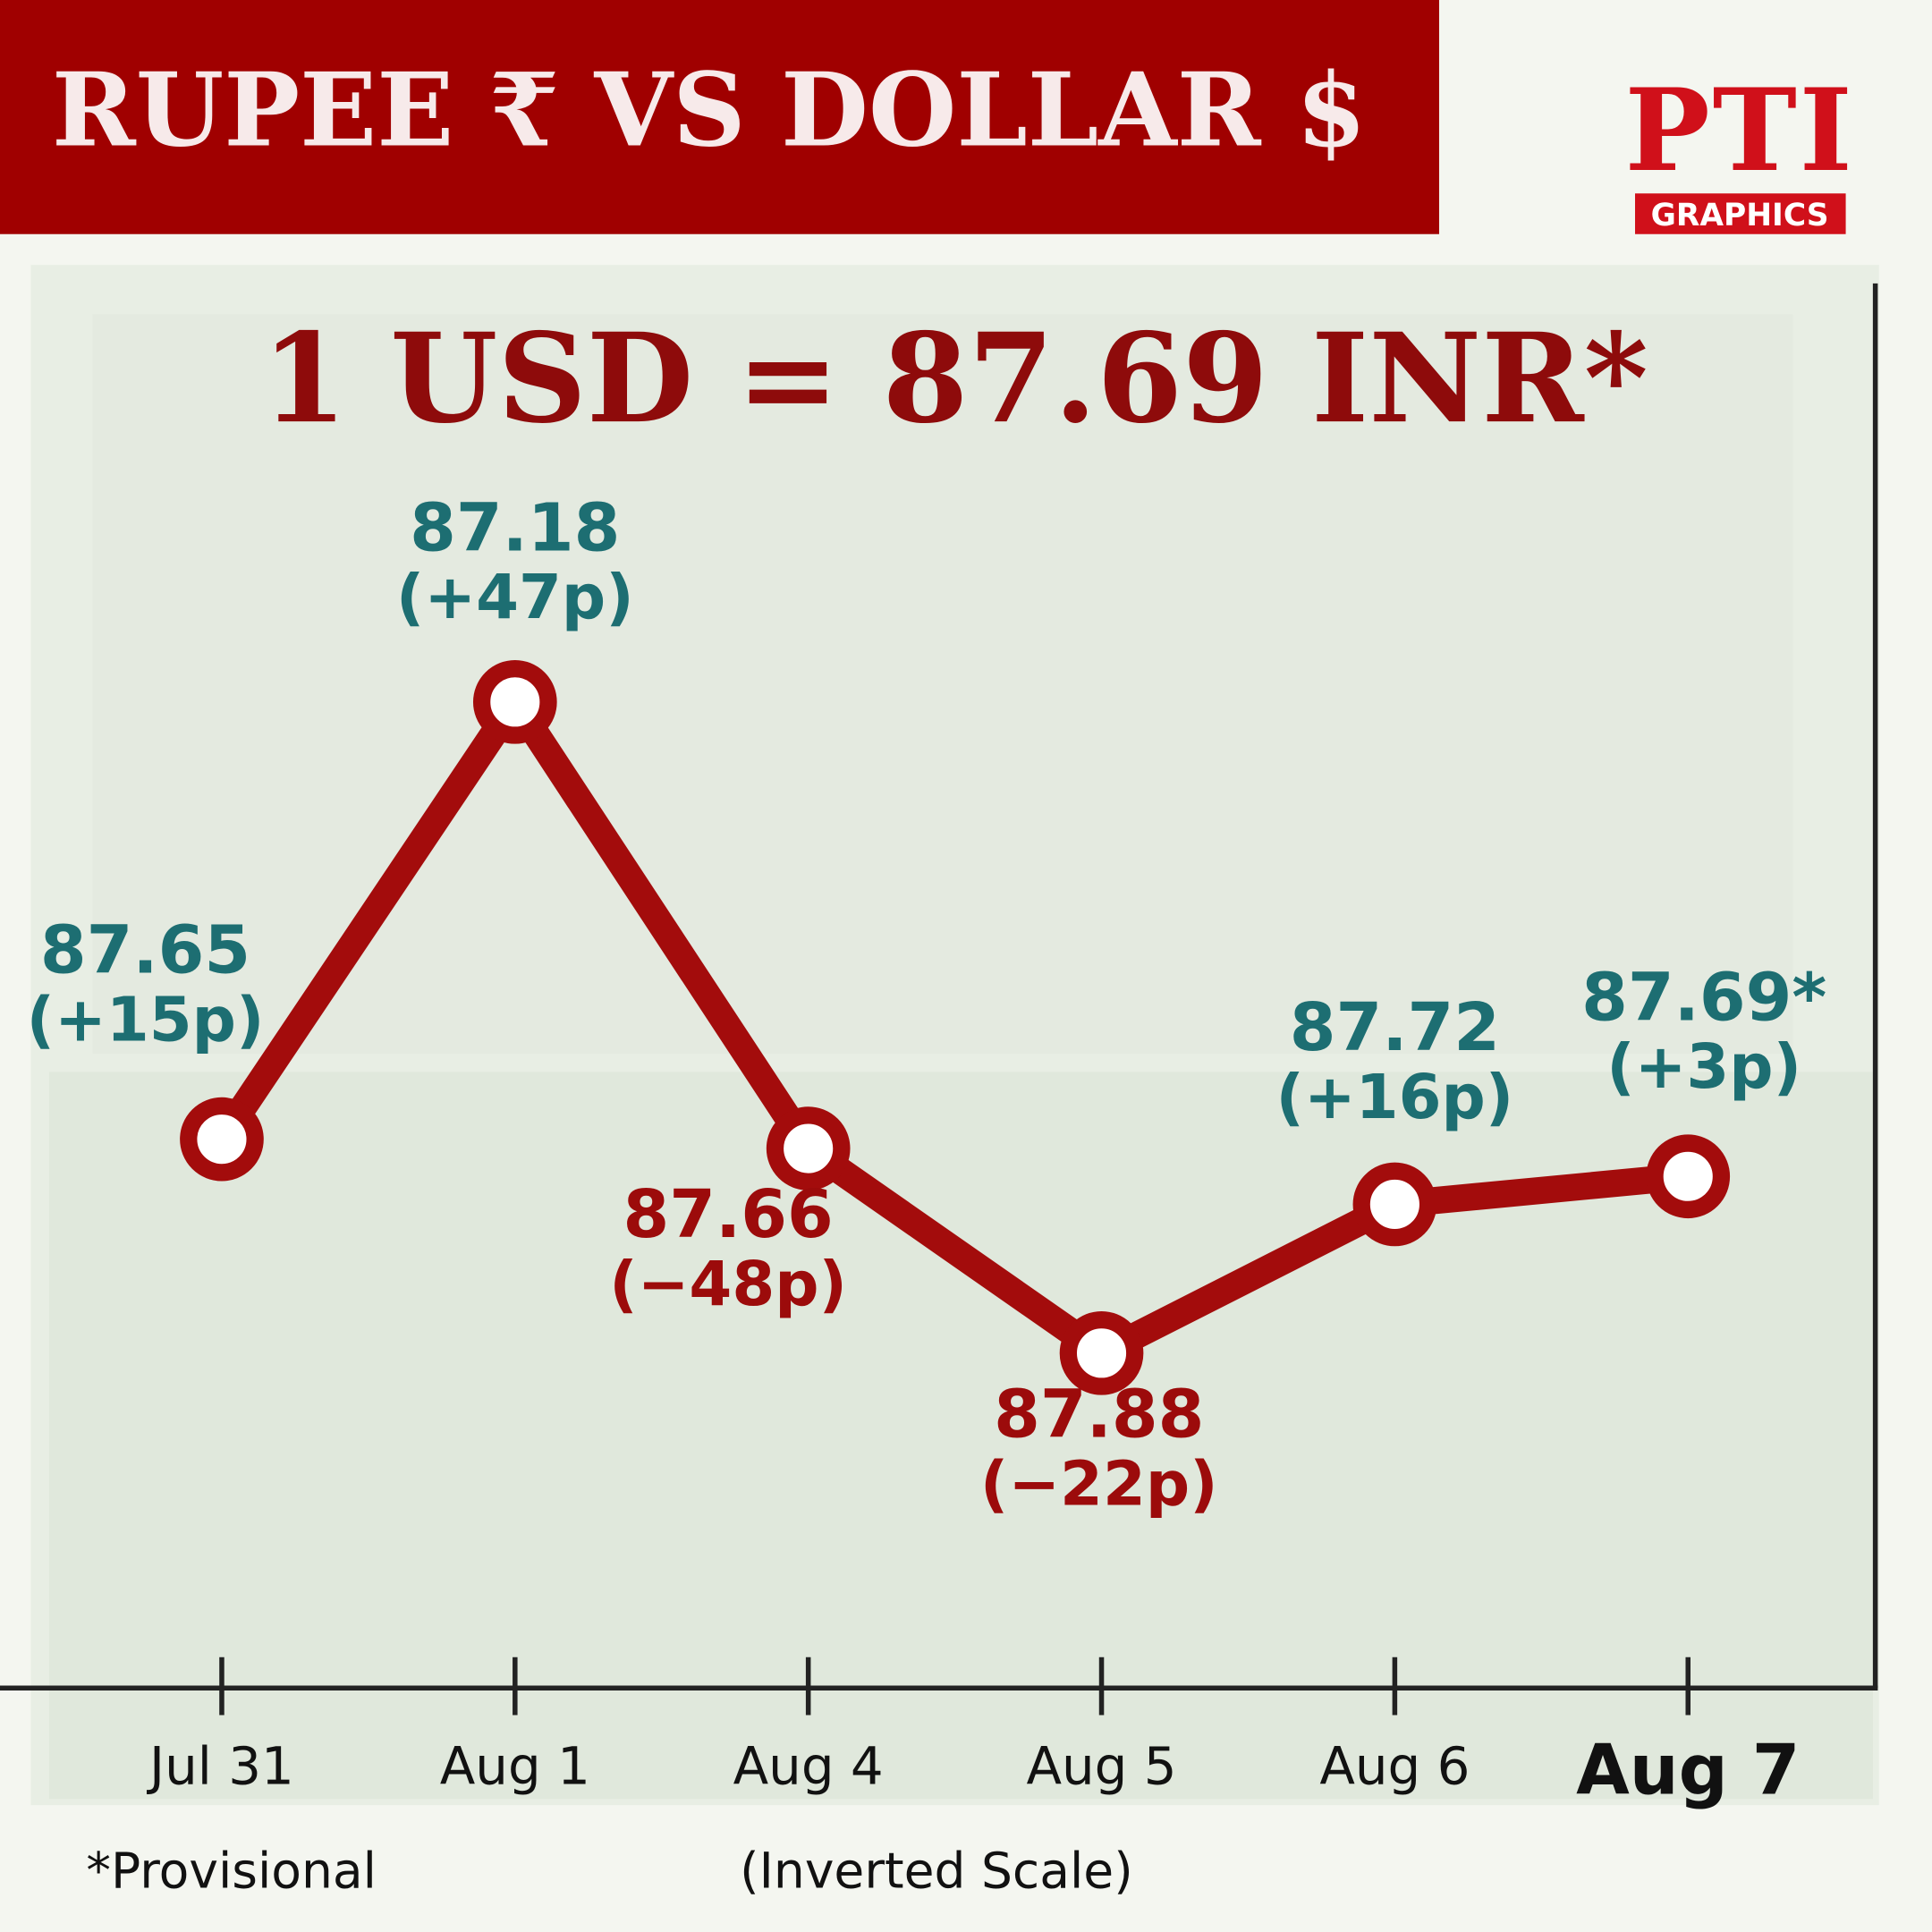  I want to click on footnote: *Provisional, so click(231, 1870).